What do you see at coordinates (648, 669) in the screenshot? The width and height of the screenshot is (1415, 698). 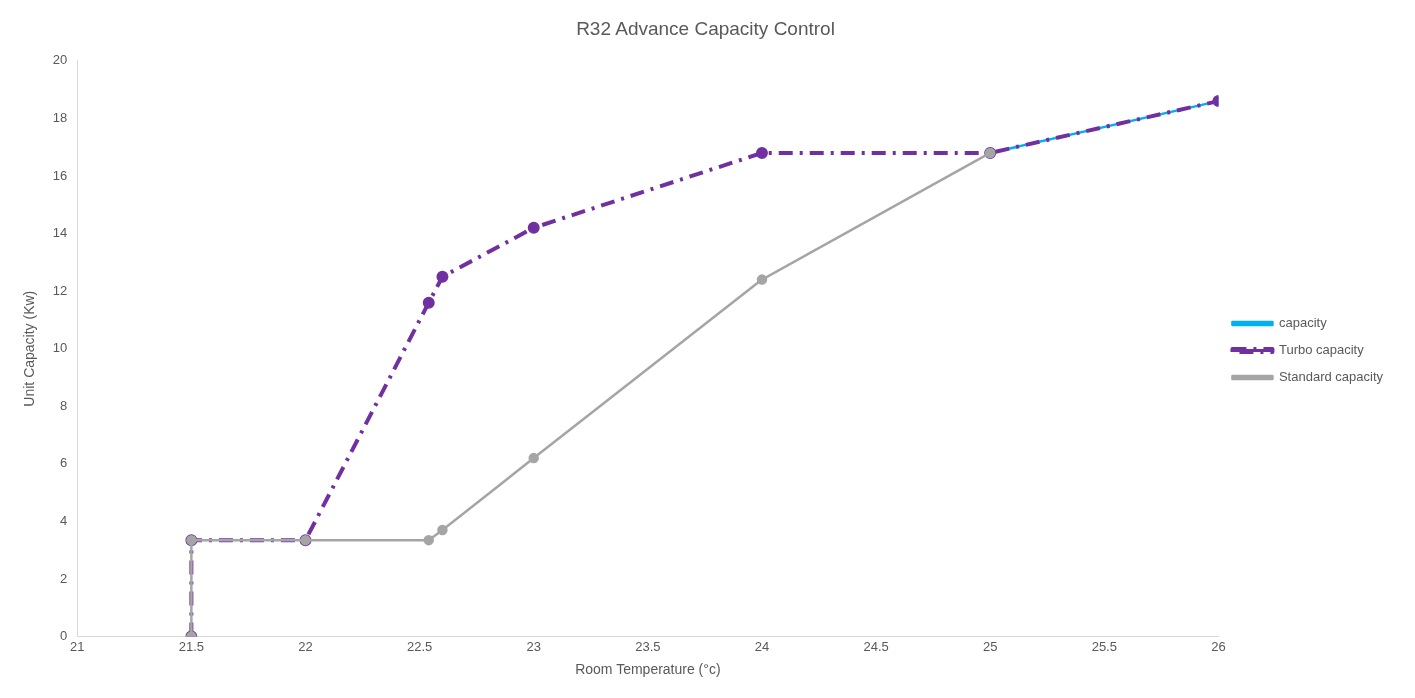 I see `x-axis-title: Room Temperature (°c)` at bounding box center [648, 669].